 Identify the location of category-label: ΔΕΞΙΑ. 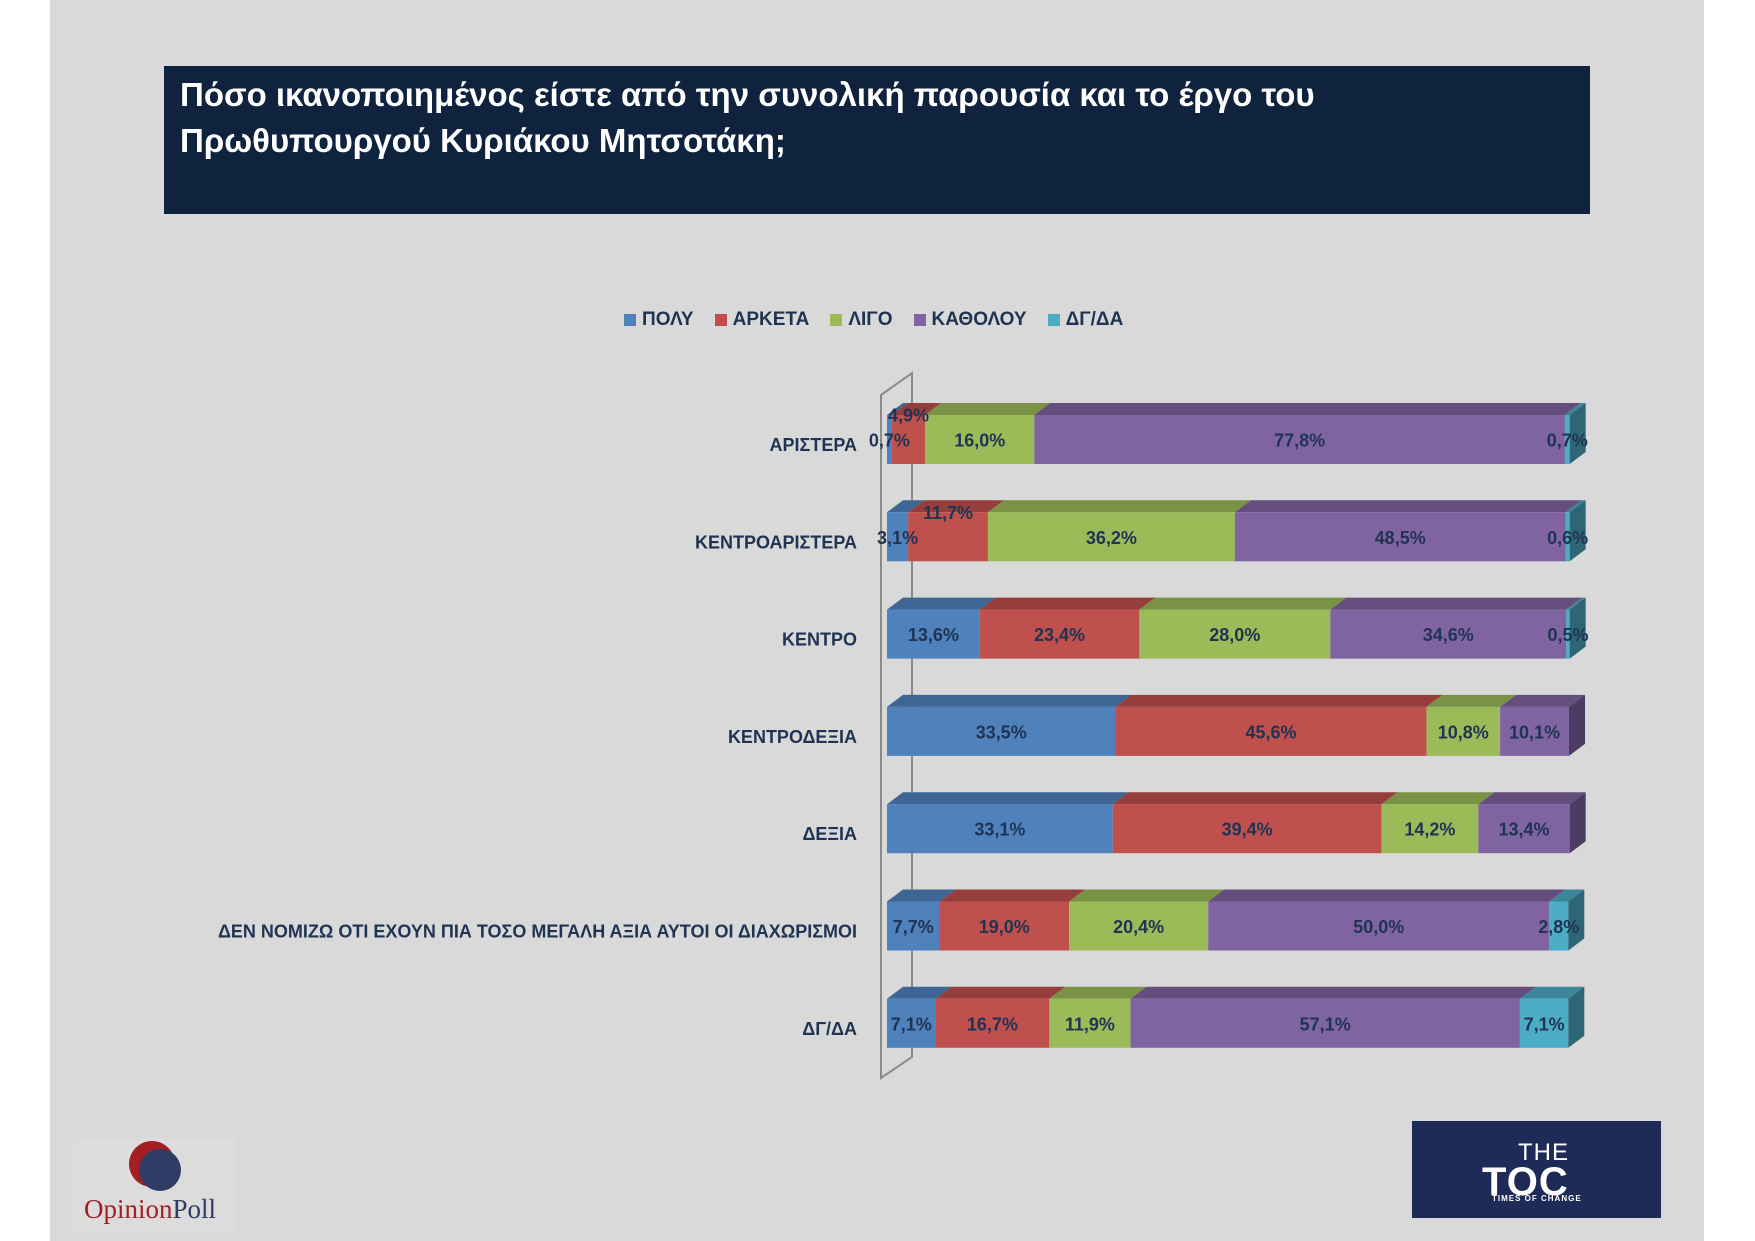
(829, 834).